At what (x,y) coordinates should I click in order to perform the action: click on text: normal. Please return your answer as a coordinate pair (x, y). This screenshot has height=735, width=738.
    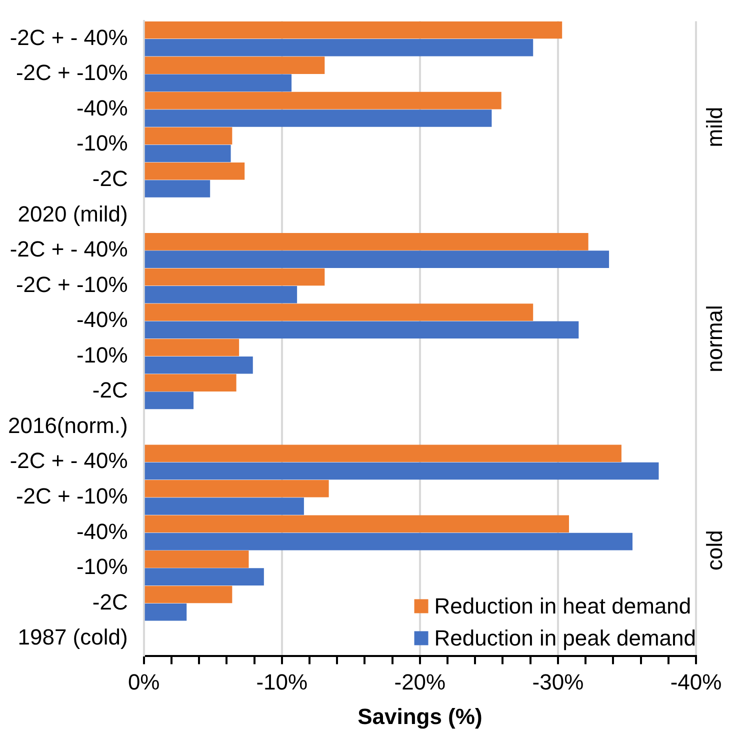
    Looking at the image, I should click on (715, 338).